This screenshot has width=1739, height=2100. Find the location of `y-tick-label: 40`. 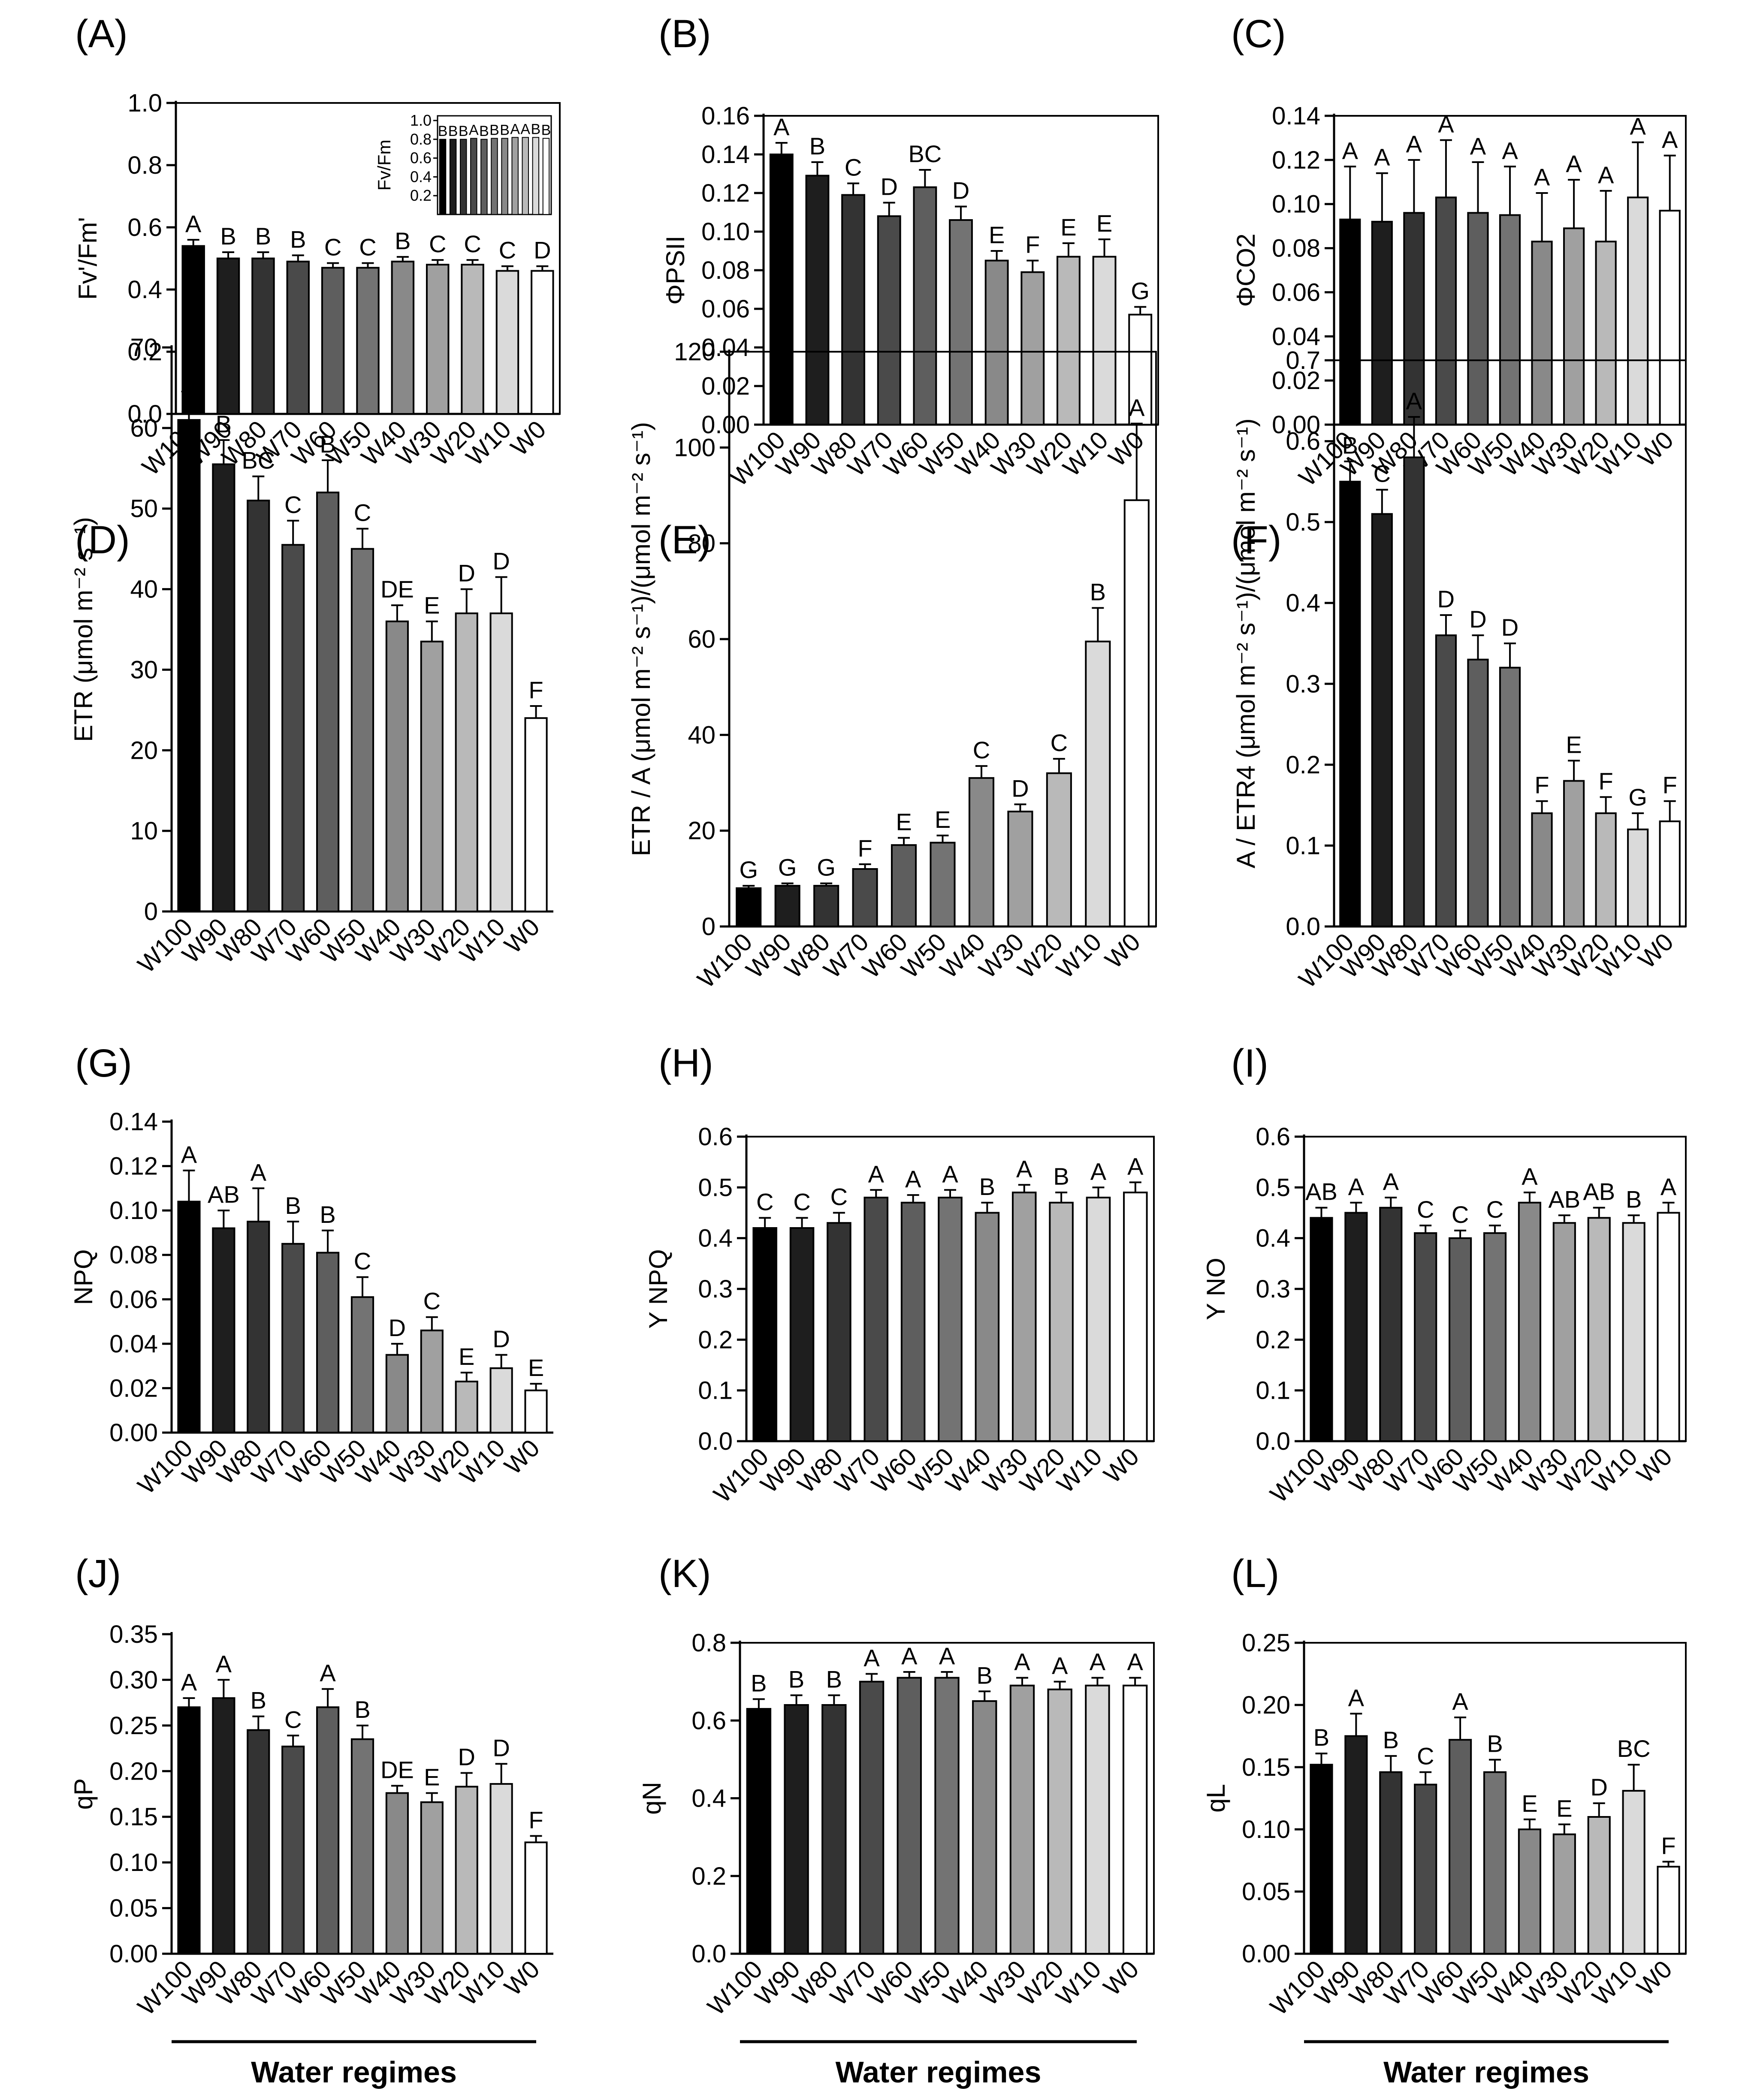

y-tick-label: 40 is located at coordinates (702, 735).